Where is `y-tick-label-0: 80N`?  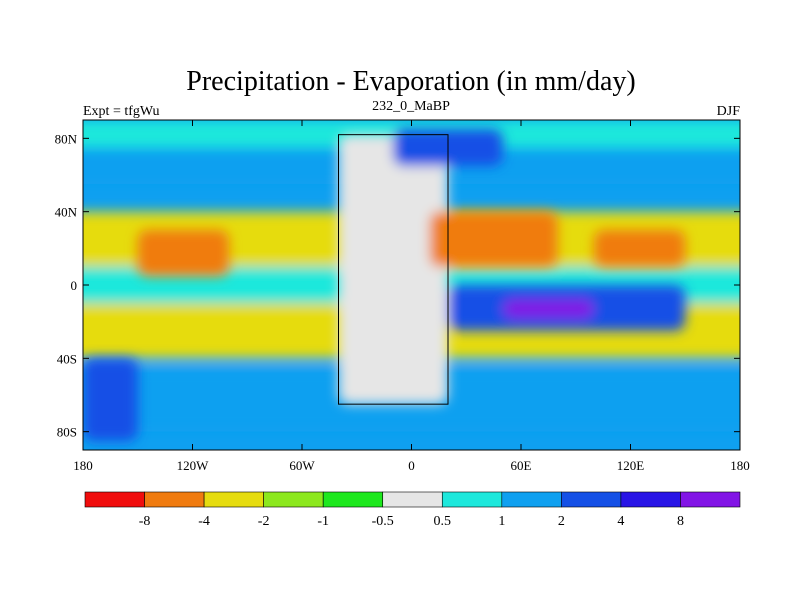 y-tick-label-0: 80N is located at coordinates (66, 138).